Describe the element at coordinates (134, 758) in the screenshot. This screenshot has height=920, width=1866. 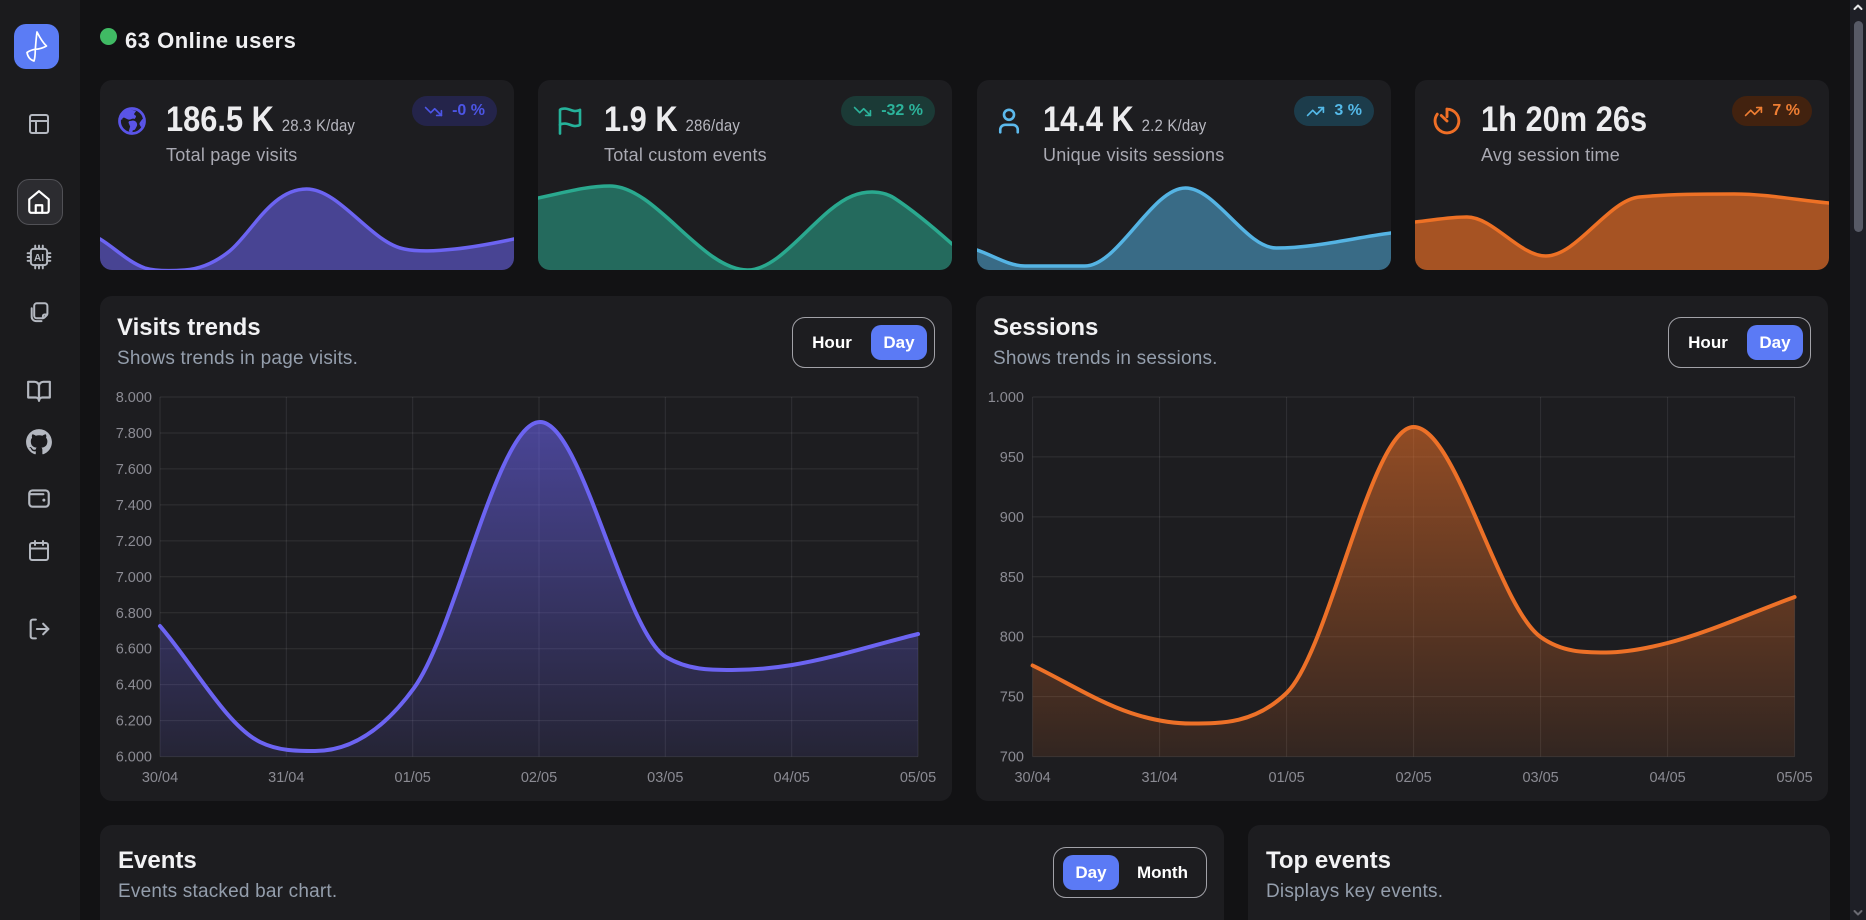
I see `svg-text: 6.000` at that location.